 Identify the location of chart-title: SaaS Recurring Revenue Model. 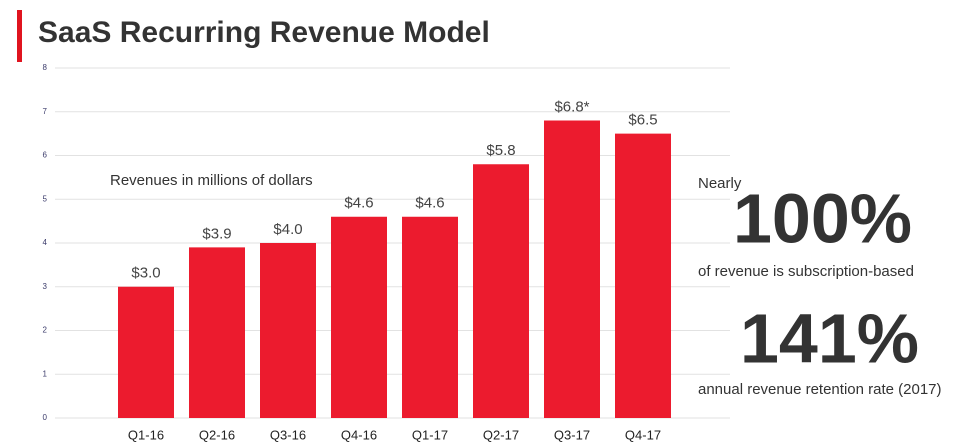
(264, 32).